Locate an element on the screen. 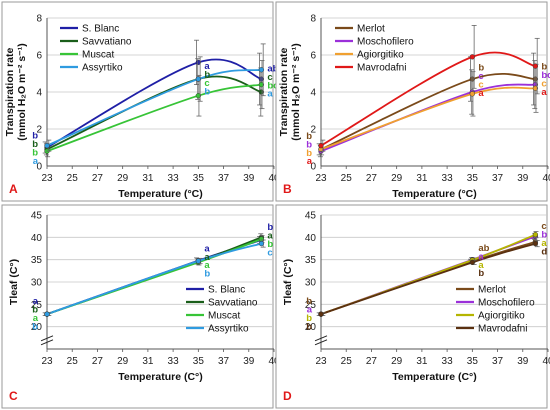 The image size is (550, 410). y-tick-label: 0 is located at coordinates (39, 167).